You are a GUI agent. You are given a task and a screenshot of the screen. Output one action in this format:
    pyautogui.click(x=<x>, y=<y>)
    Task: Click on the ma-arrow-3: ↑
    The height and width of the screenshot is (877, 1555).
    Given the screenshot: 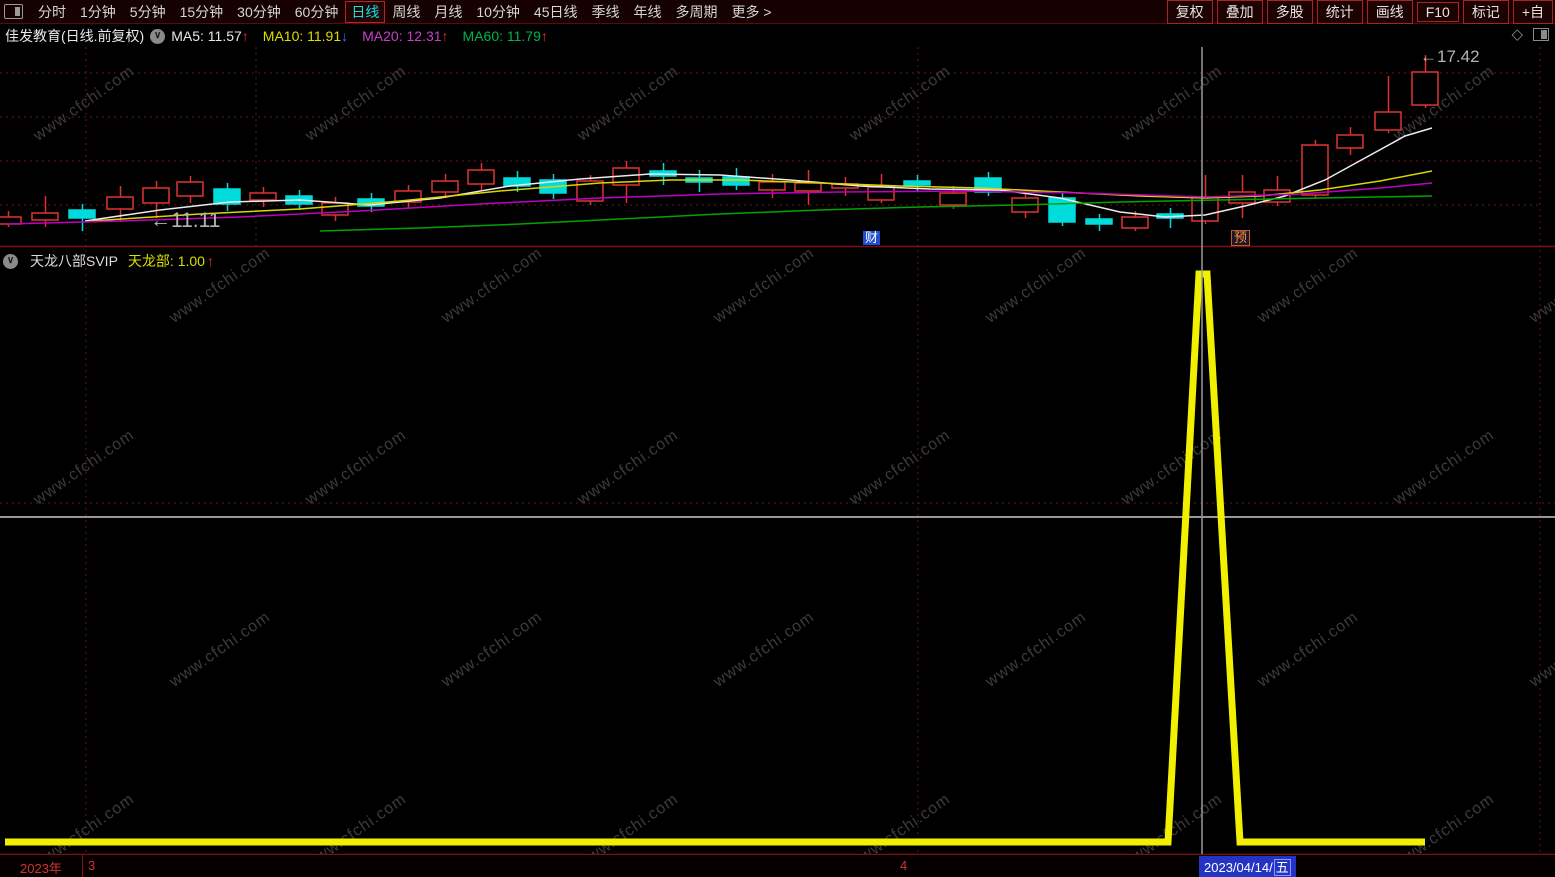 What is the action you would take?
    pyautogui.click(x=544, y=36)
    